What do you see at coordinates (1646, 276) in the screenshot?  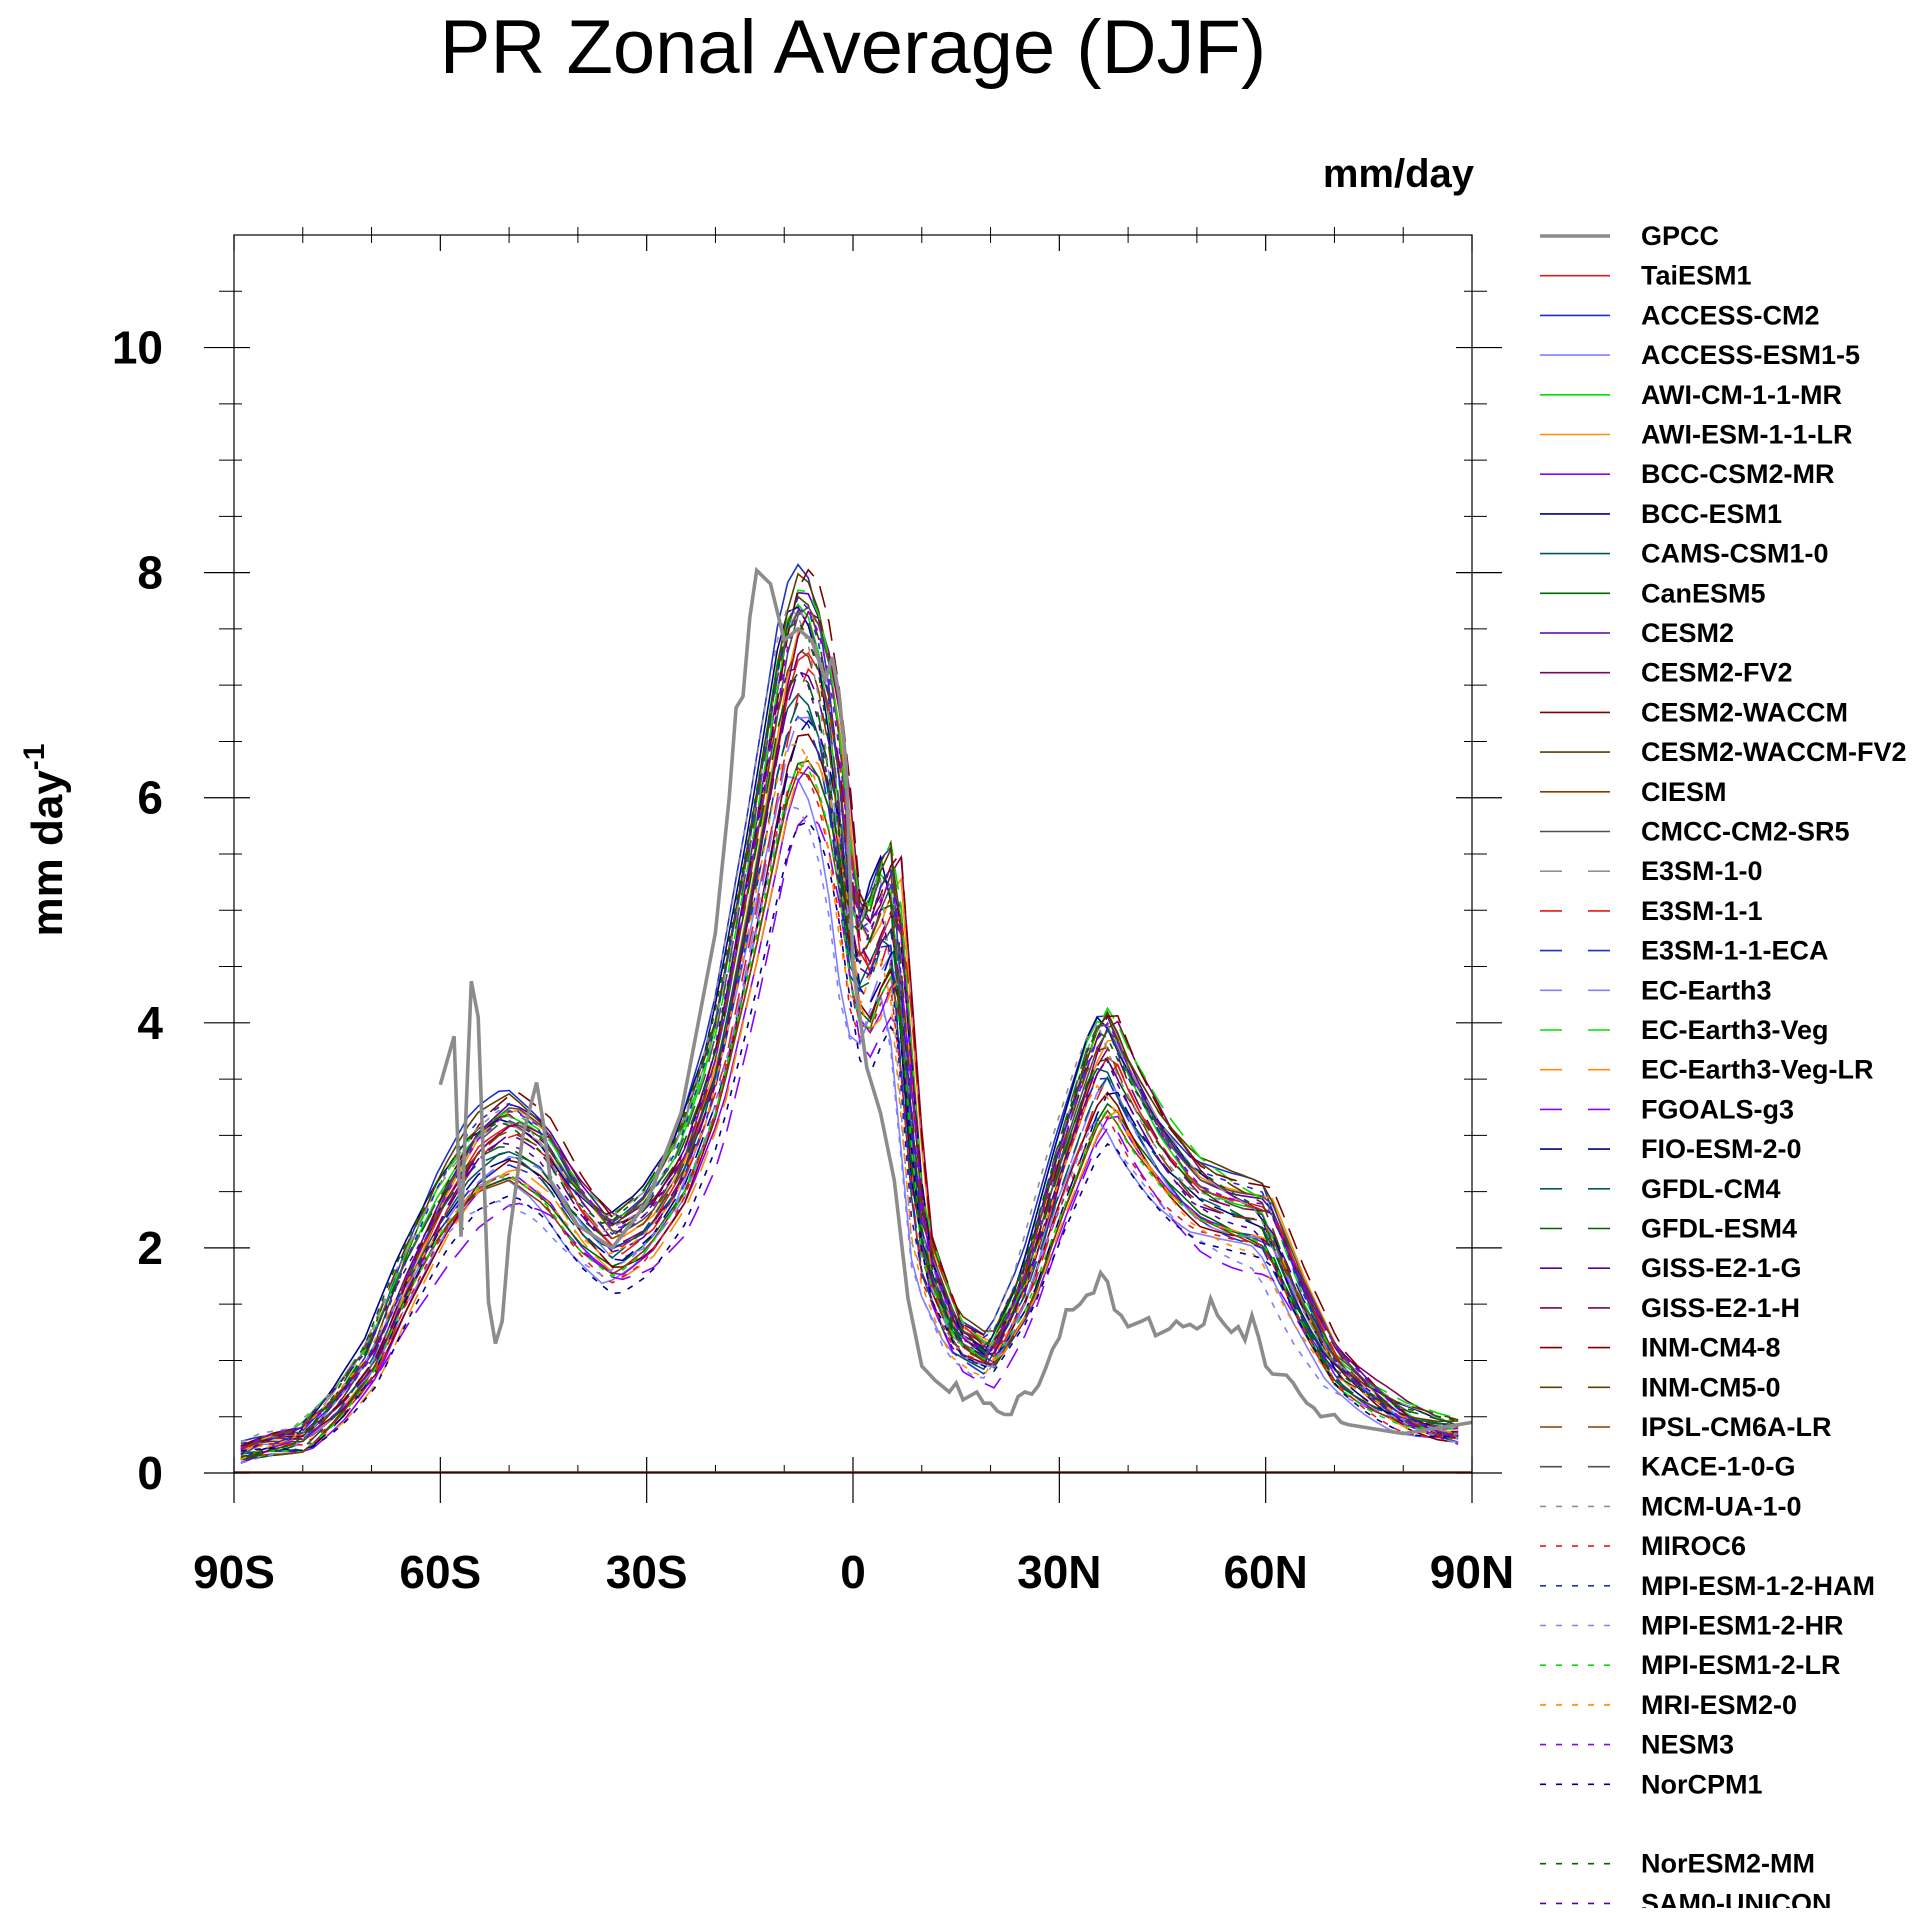 I see `legend-item: TaiESM1` at bounding box center [1646, 276].